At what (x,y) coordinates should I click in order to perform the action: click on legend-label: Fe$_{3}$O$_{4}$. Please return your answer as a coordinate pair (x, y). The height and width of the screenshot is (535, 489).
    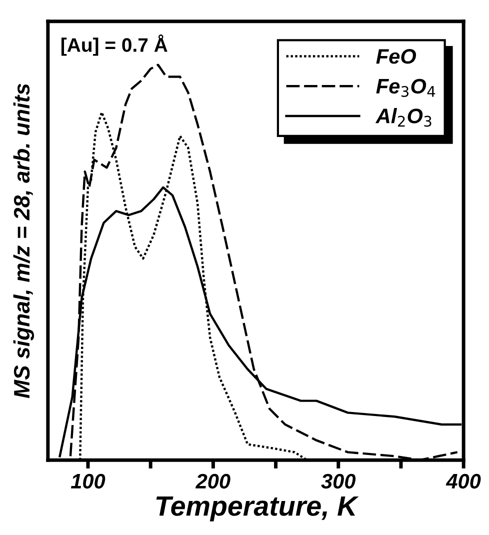
    Looking at the image, I should click on (406, 88).